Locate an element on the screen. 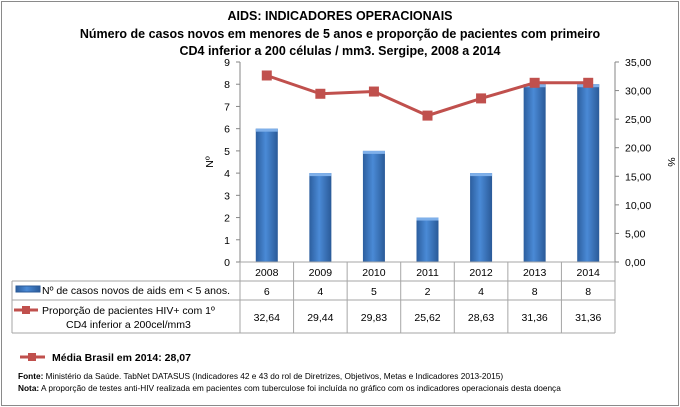 This screenshot has height=407, width=680. x-tick-label: 2010 is located at coordinates (374, 273).